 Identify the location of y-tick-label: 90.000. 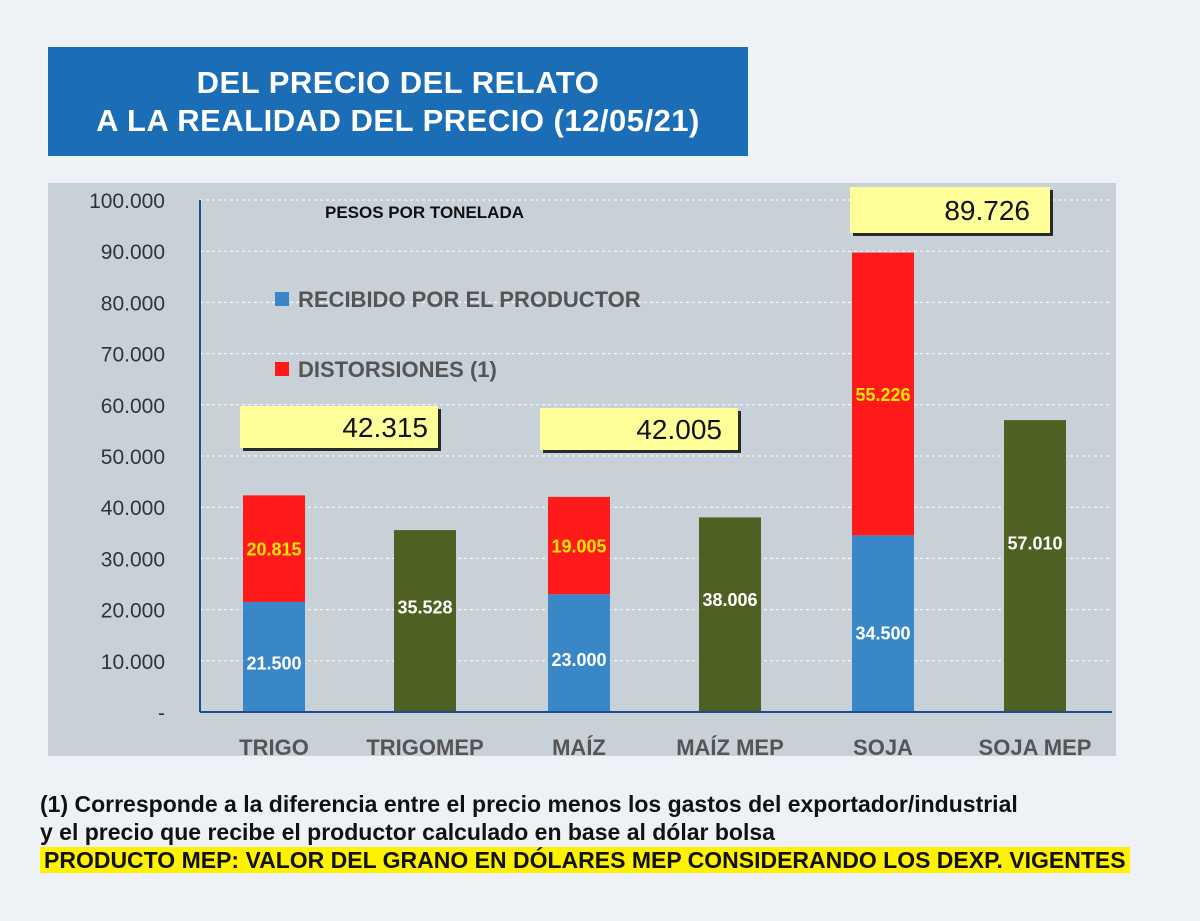
(133, 252).